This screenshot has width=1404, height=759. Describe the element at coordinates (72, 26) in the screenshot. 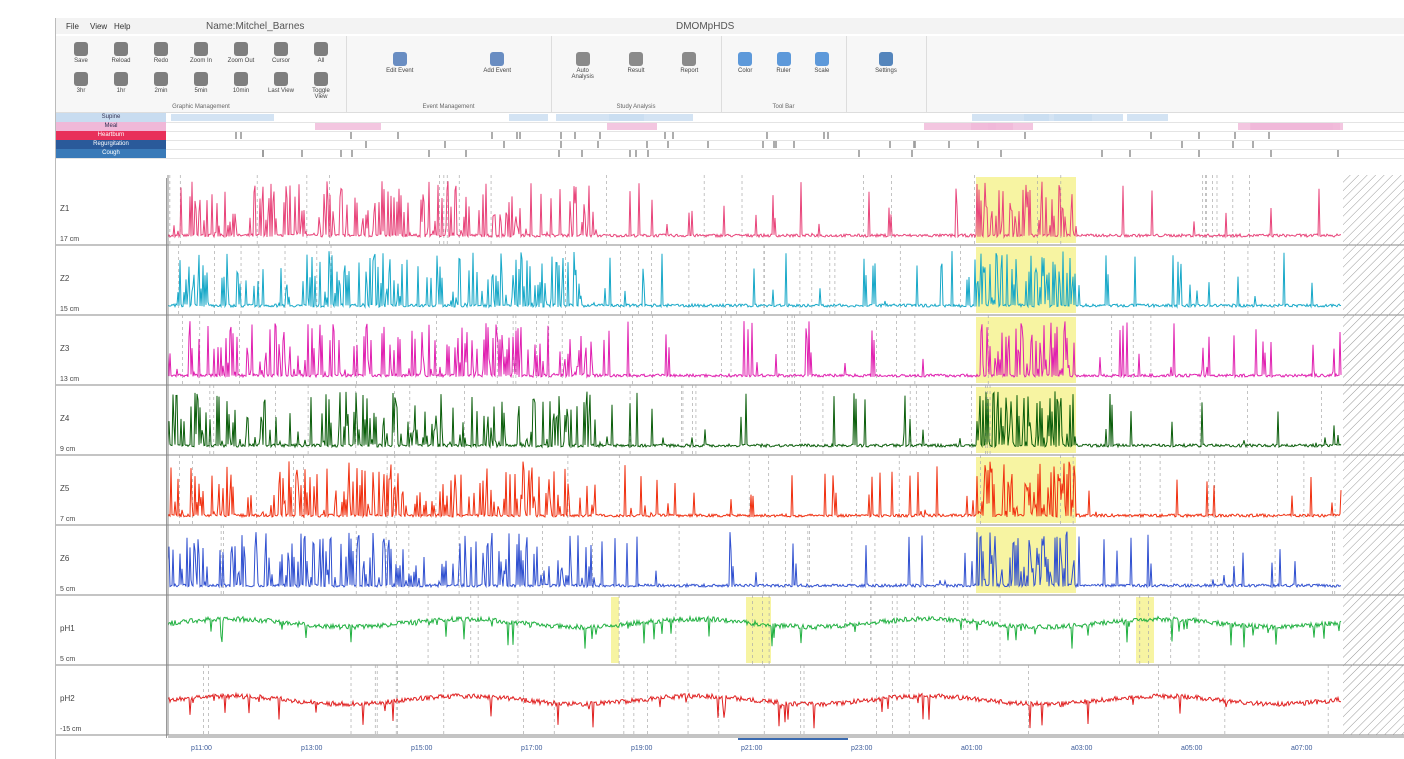

I see `menu-item: File` at that location.